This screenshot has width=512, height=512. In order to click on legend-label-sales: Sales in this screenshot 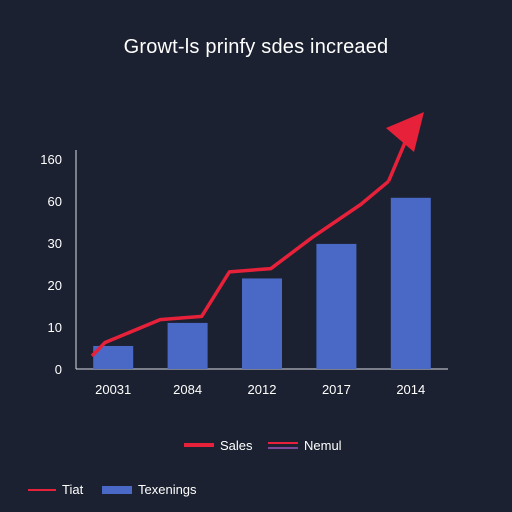, I will do `click(236, 445)`.